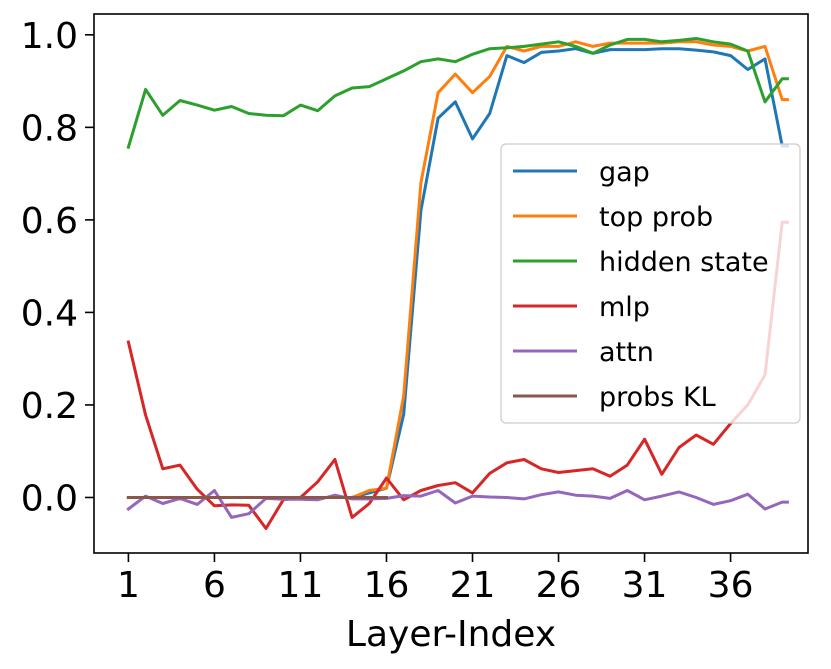  I want to click on x-tick-label: 1, so click(128, 585).